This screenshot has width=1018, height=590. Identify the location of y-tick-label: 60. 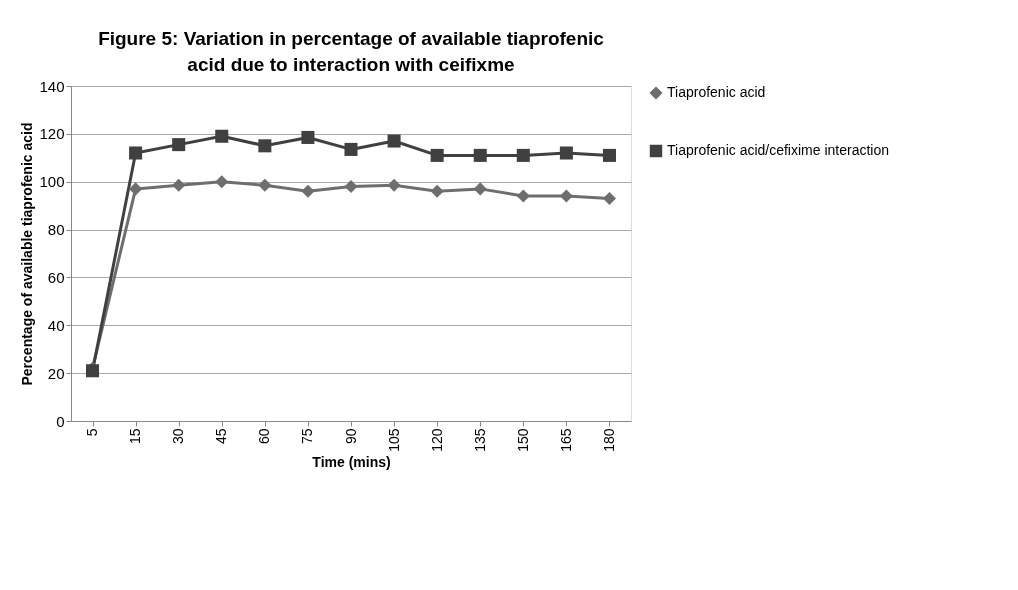
(56, 277).